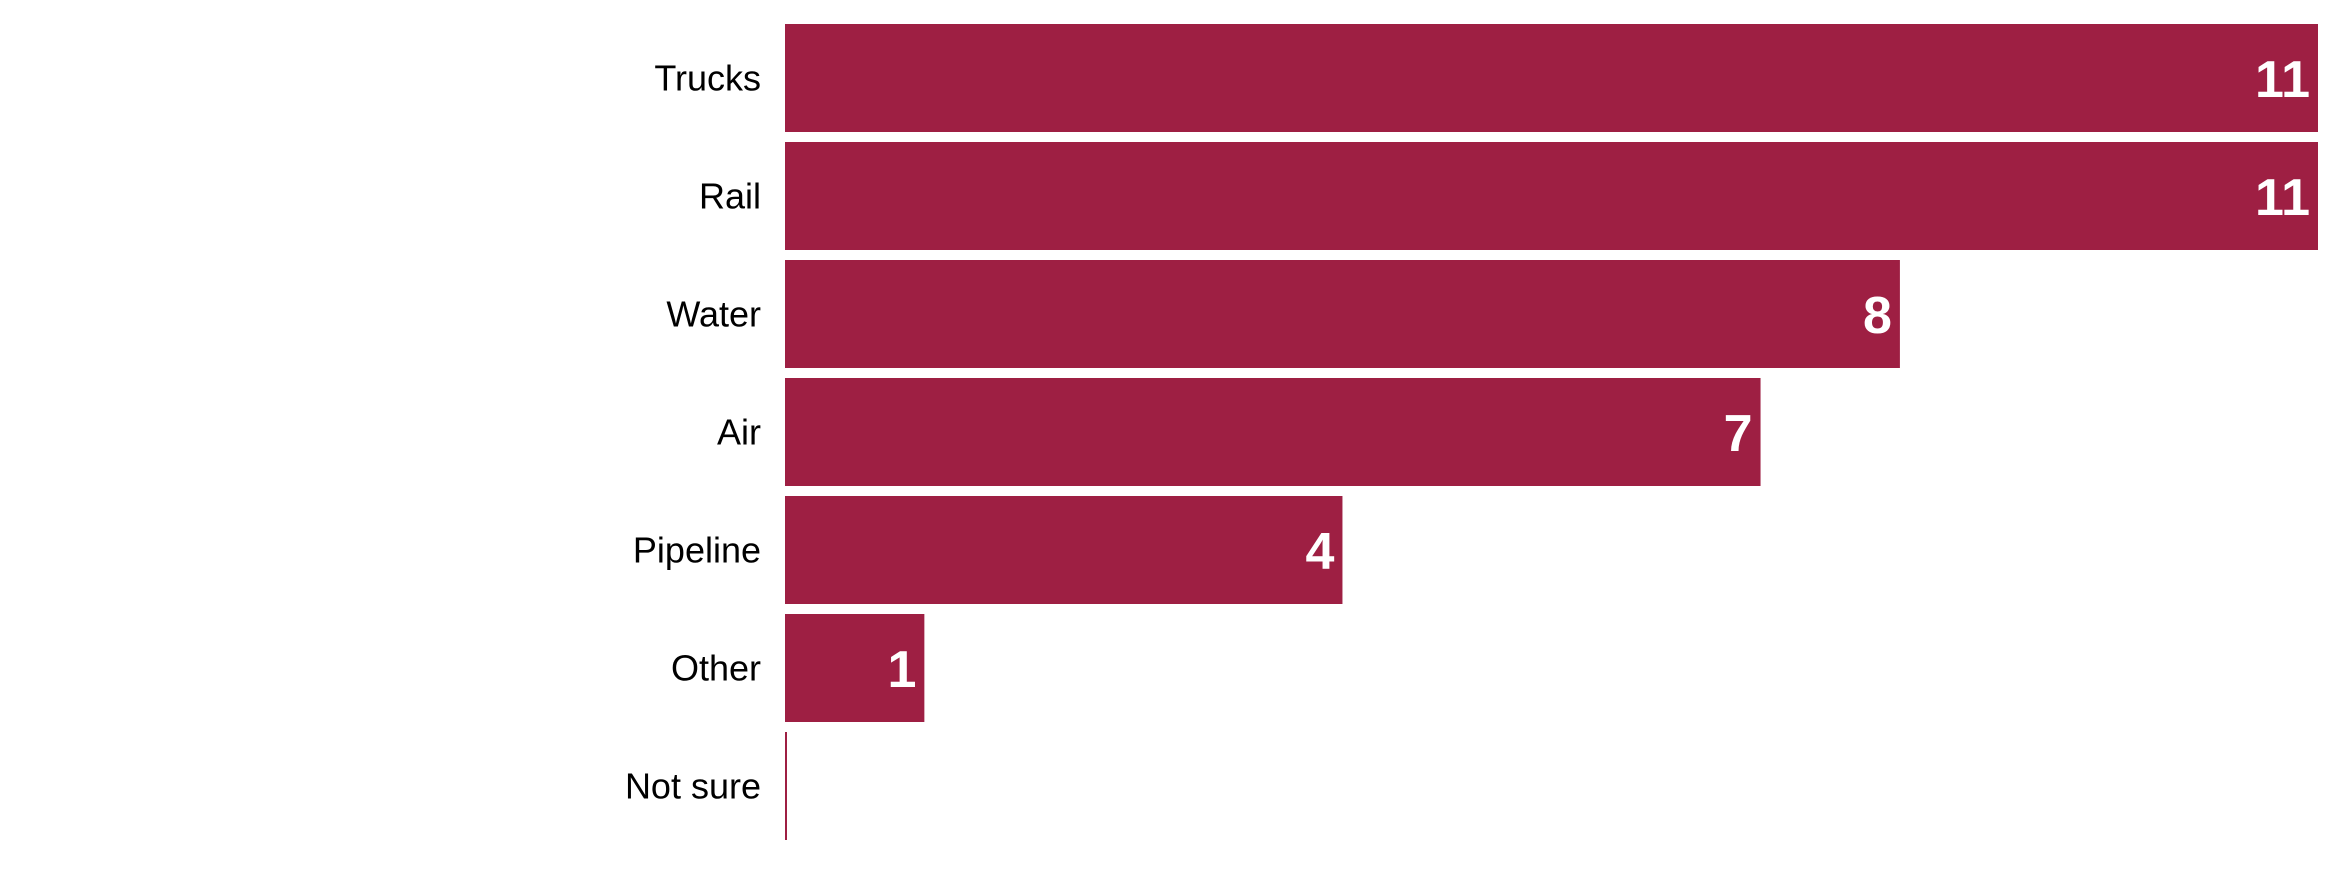  I want to click on category-label-rail: Rail, so click(730, 196).